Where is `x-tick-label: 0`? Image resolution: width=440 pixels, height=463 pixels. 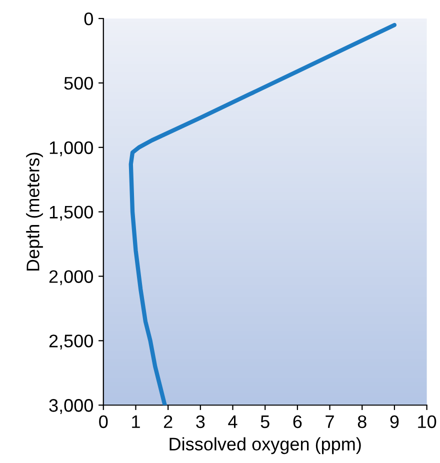 x-tick-label: 0 is located at coordinates (103, 421).